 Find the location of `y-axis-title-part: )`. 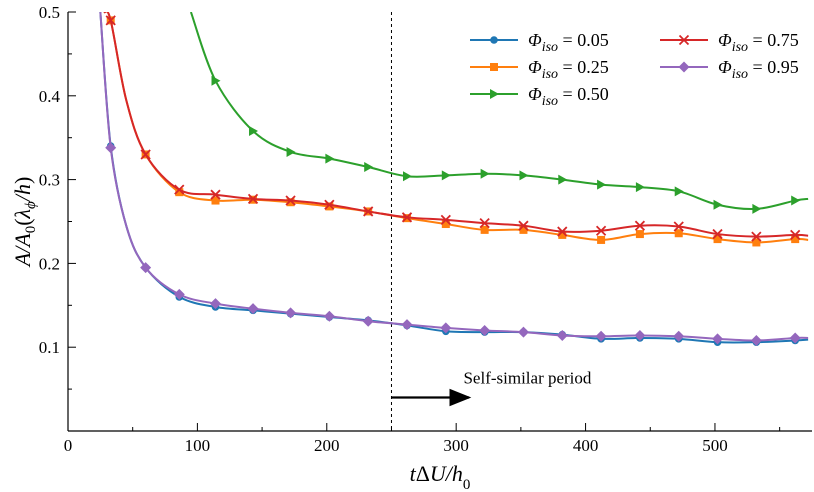

y-axis-title-part: ) is located at coordinates (22, 180).